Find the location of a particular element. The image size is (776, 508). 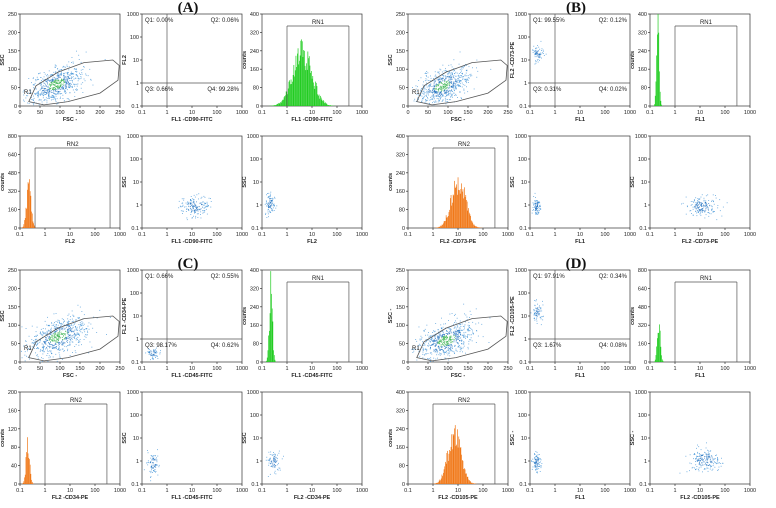

x-tick-label: 1000 is located at coordinates (242, 113).